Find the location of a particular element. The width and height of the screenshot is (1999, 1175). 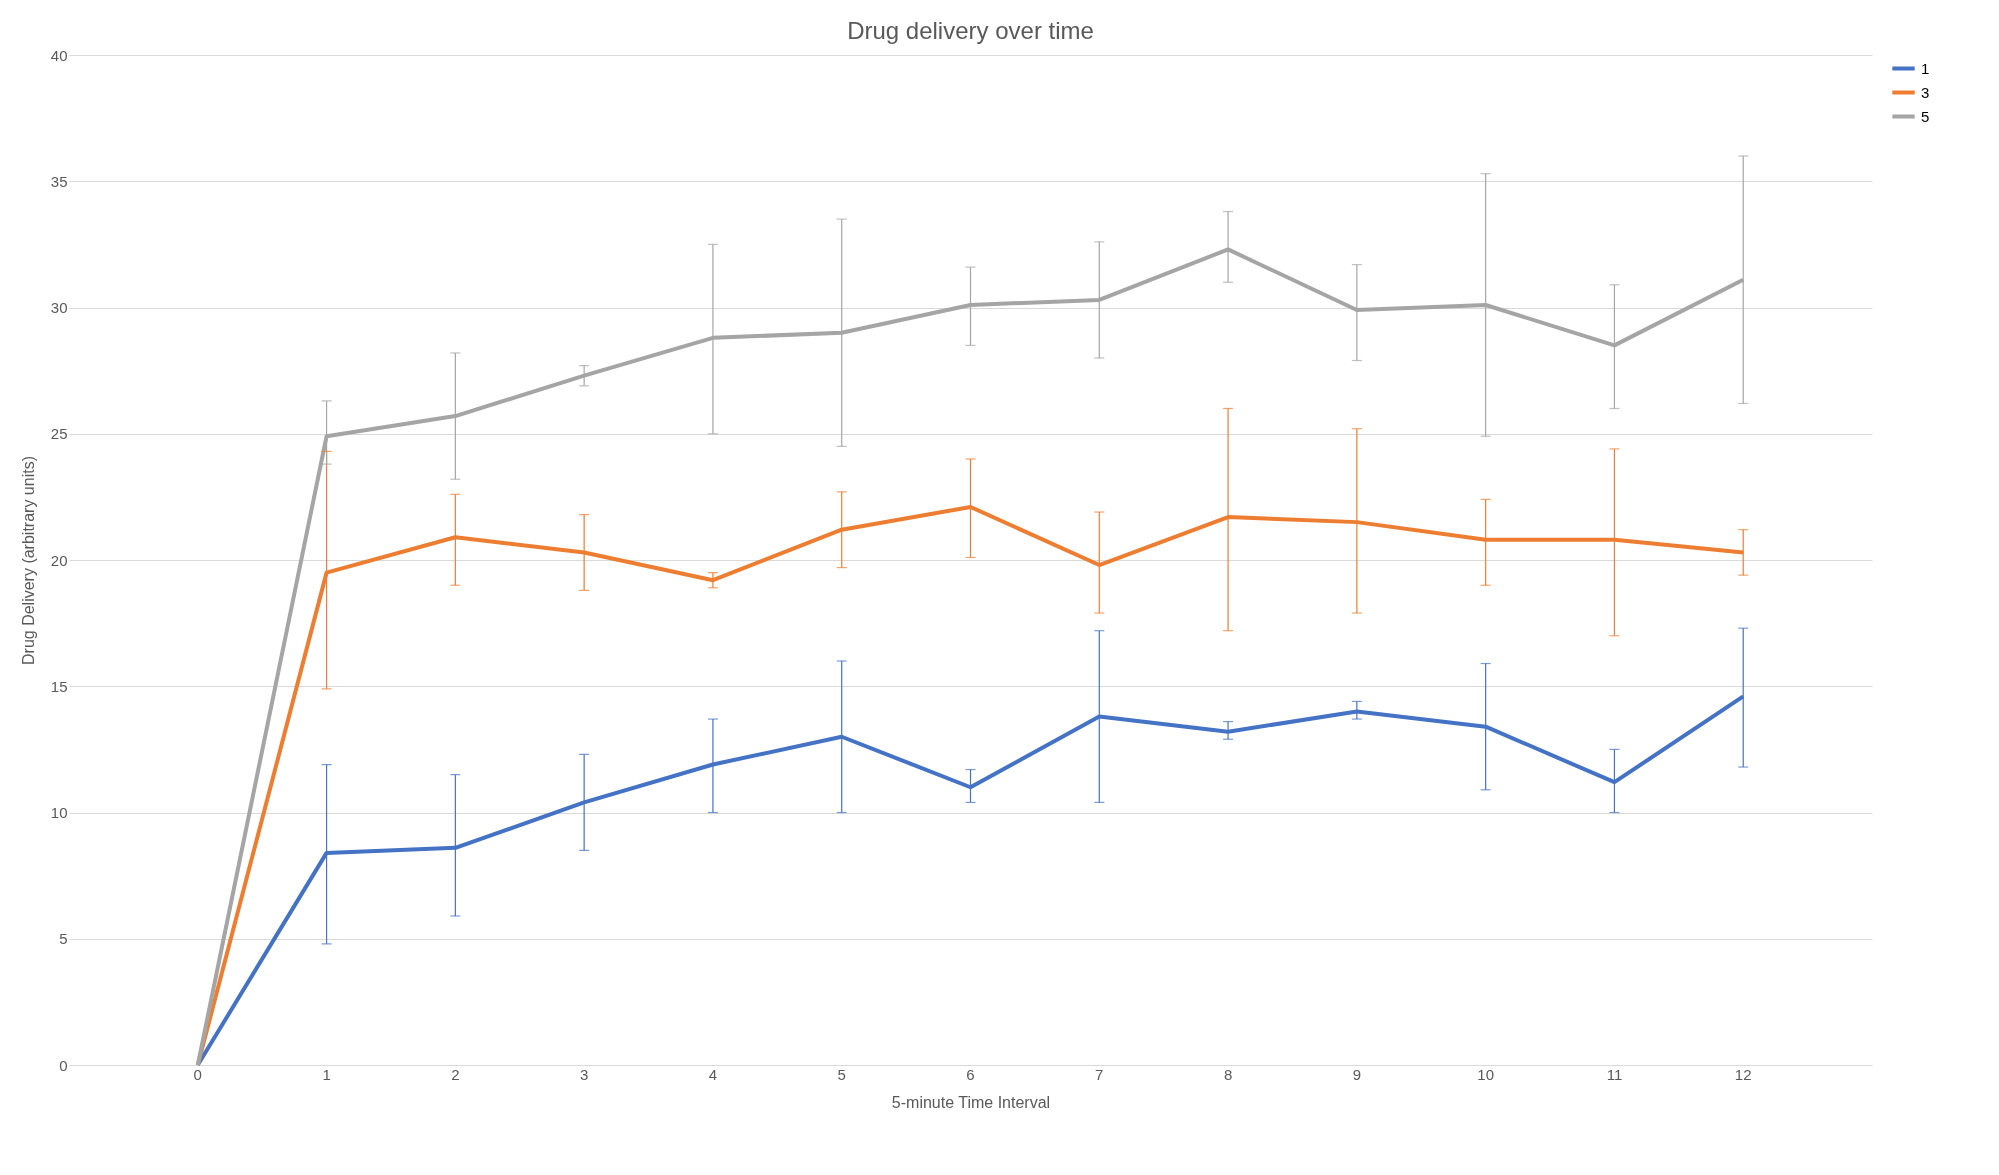

x-tick-label: 7 is located at coordinates (1099, 1074).